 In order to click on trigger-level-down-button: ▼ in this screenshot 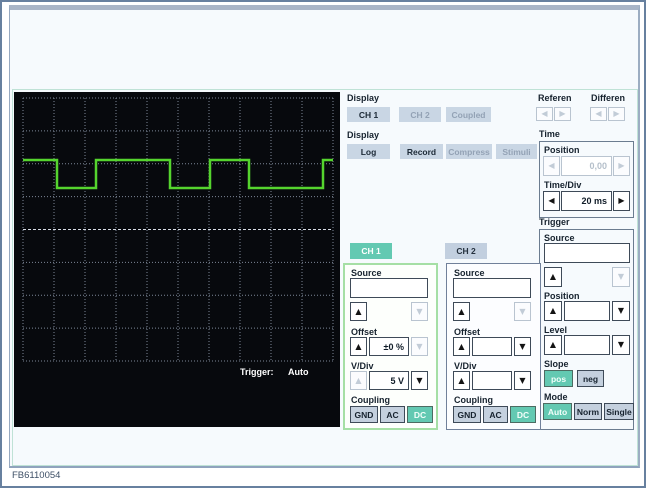, I will do `click(621, 345)`.